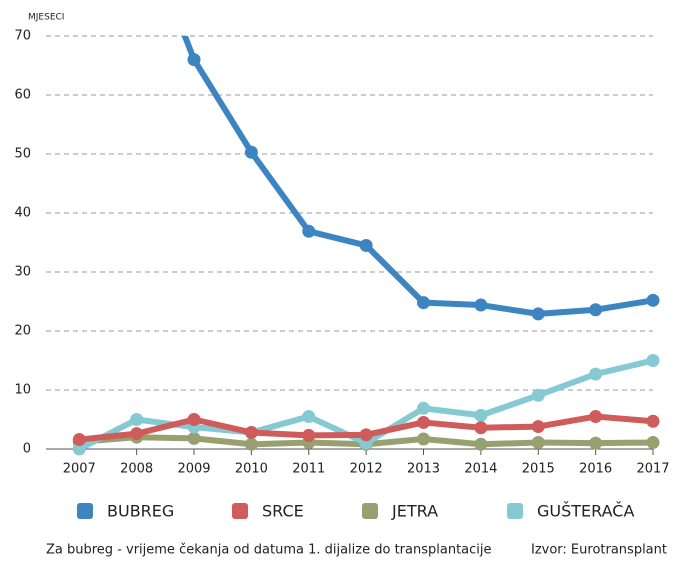 The width and height of the screenshot is (681, 564). I want to click on x-tick-label: 2010, so click(251, 469).